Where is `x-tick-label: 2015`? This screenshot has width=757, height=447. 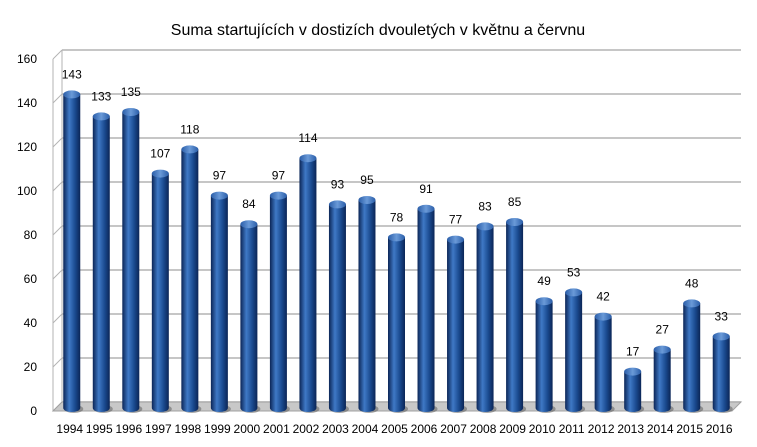
x-tick-label: 2015 is located at coordinates (689, 429).